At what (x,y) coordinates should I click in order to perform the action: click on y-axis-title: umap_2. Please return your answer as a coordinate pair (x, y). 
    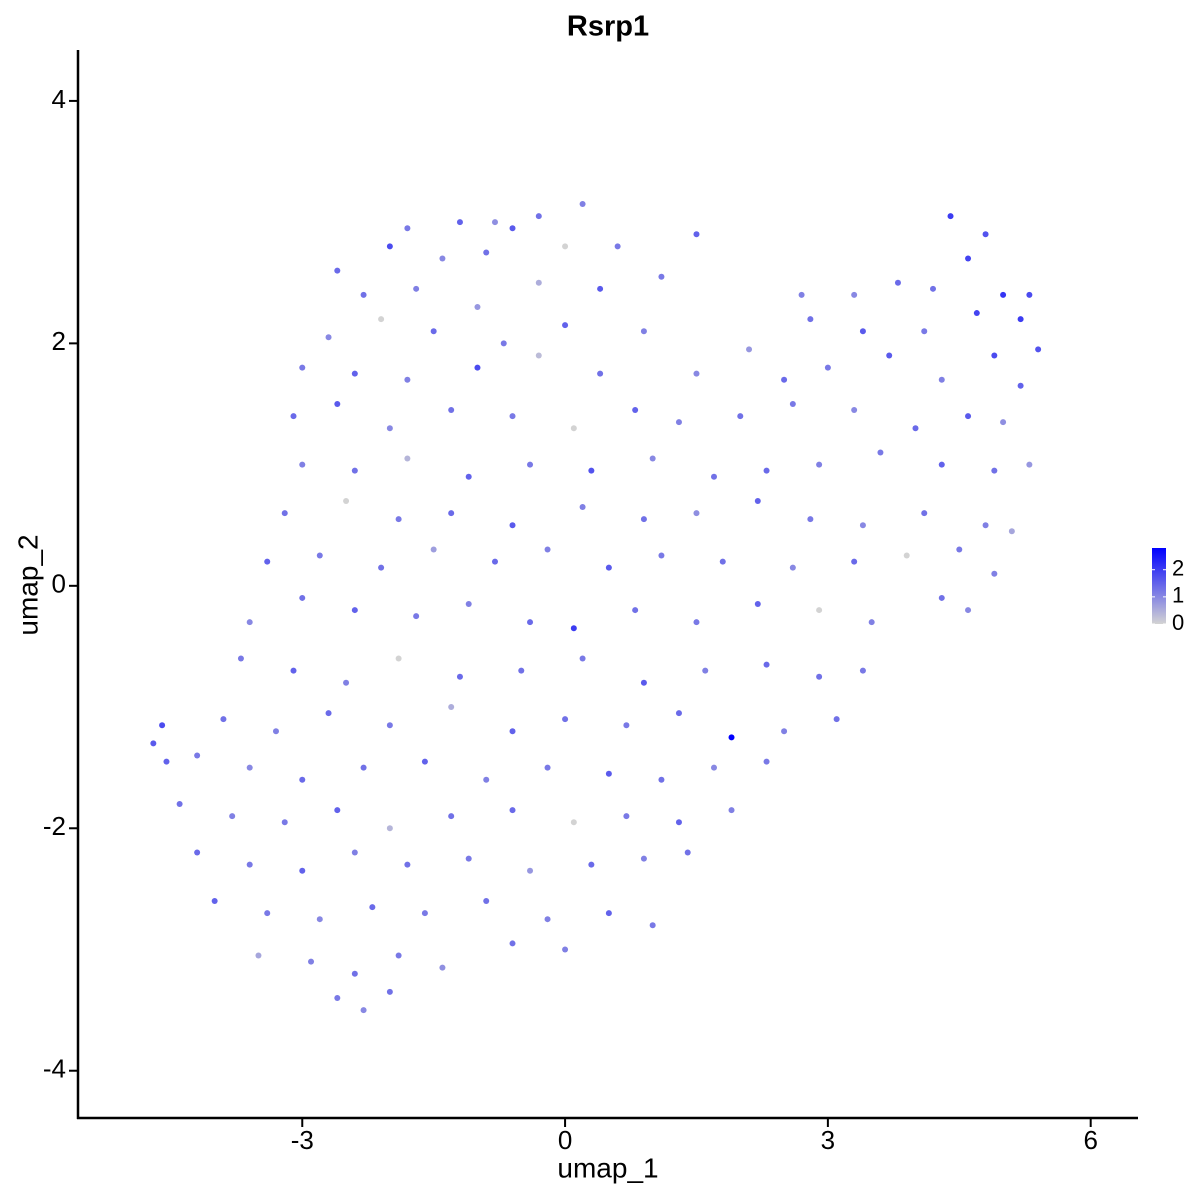
    Looking at the image, I should click on (27, 584).